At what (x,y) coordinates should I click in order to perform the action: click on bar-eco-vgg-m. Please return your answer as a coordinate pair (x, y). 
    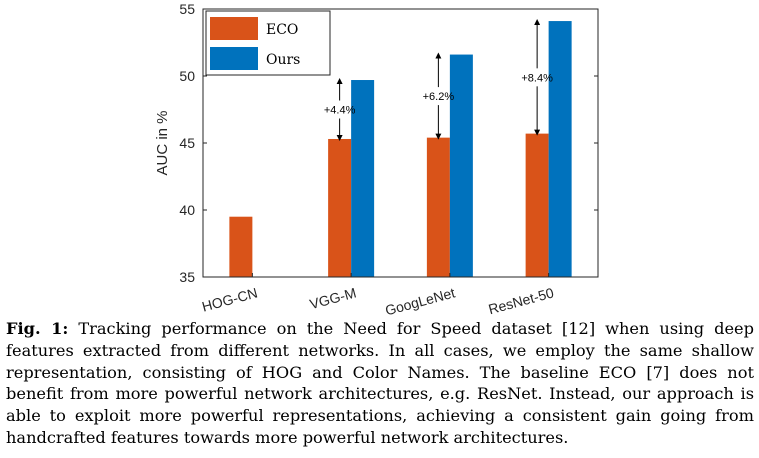
    Looking at the image, I should click on (340, 207).